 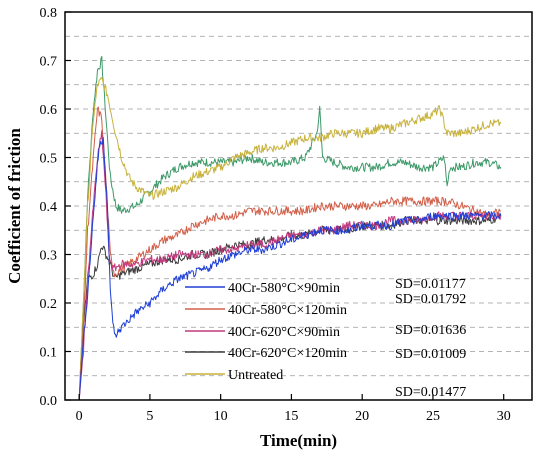 What do you see at coordinates (291, 416) in the screenshot?
I see `x-tick-label: 15` at bounding box center [291, 416].